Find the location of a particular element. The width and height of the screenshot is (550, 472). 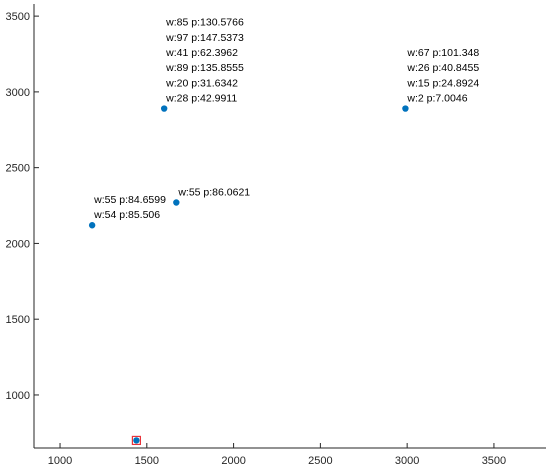

point-annotation-label: w:55 p:86.0621 is located at coordinates (213, 193).